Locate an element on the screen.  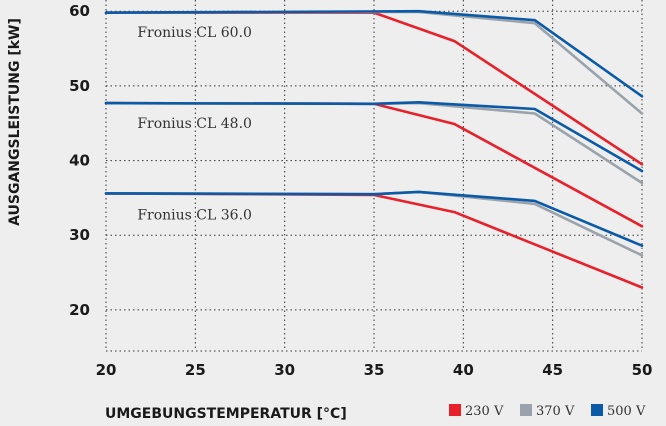
y-tick-label: 20 is located at coordinates (79, 310).